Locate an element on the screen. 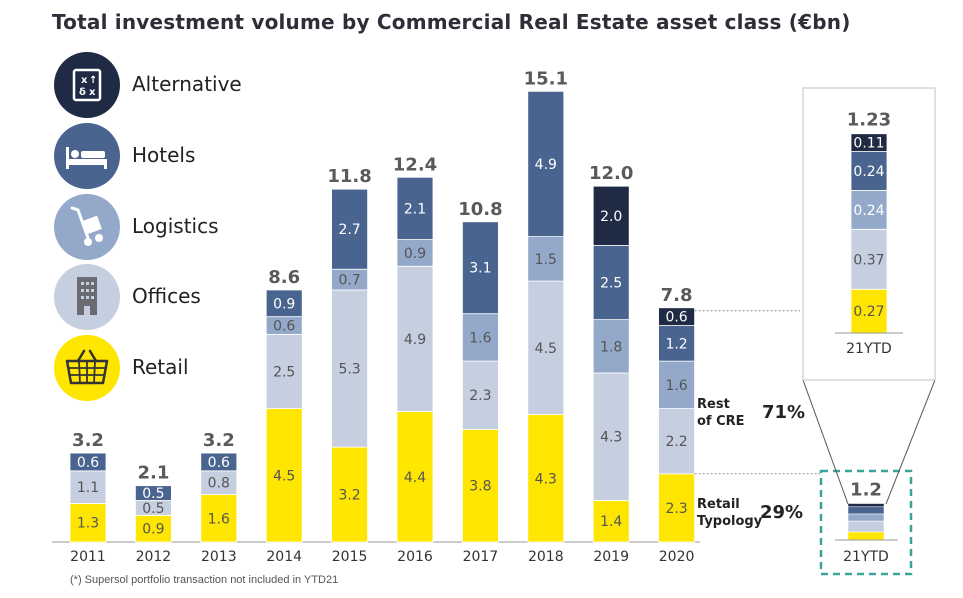 Image resolution: width=963 pixels, height=598 pixels. data-label-logistics-2017: 1.6 is located at coordinates (480, 338).